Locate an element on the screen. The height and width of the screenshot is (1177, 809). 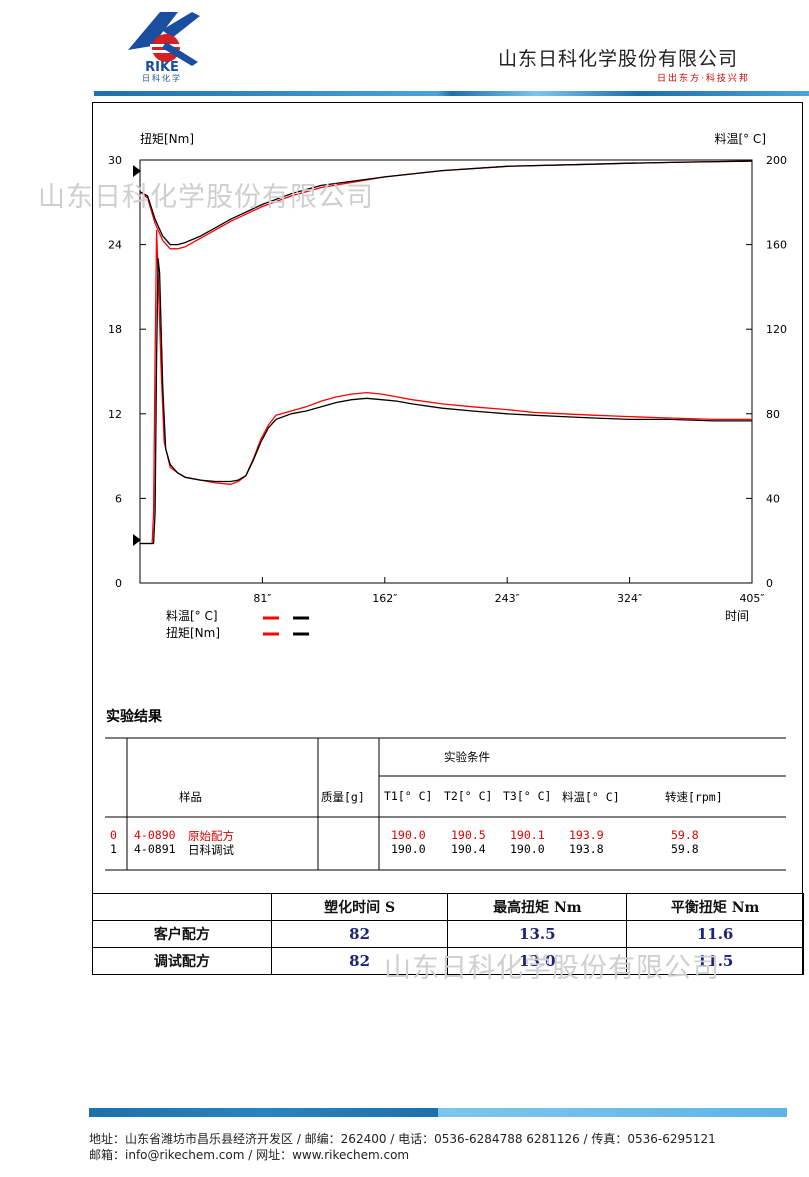
company-slogan: 日出东方·科技兴邦 is located at coordinates (703, 79).